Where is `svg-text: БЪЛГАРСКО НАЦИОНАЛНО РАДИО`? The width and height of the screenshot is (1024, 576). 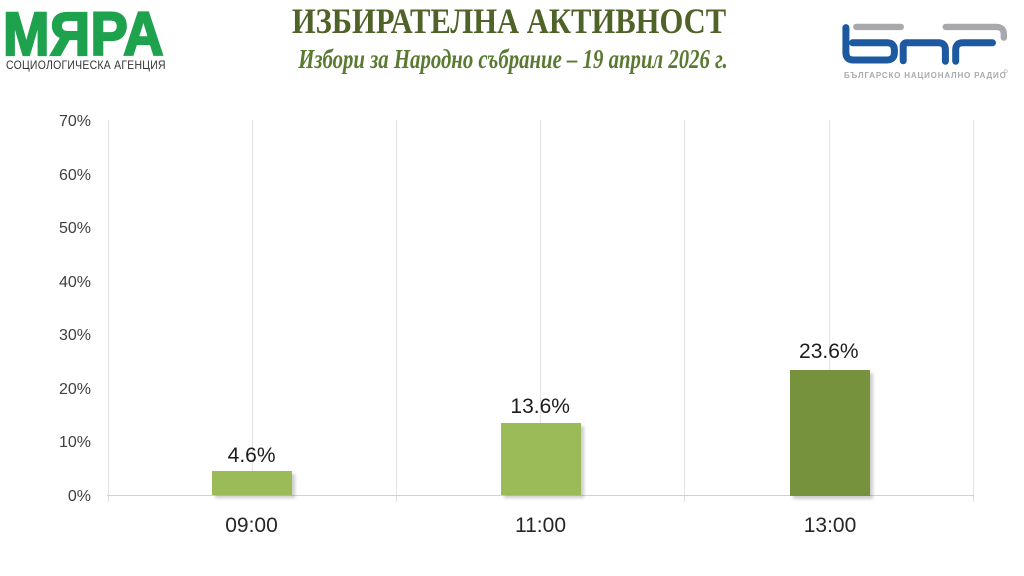 svg-text: БЪЛГАРСКО НАЦИОНАЛНО РАДИО is located at coordinates (925, 75).